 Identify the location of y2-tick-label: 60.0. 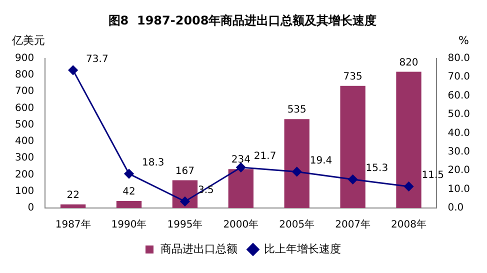
(459, 96).